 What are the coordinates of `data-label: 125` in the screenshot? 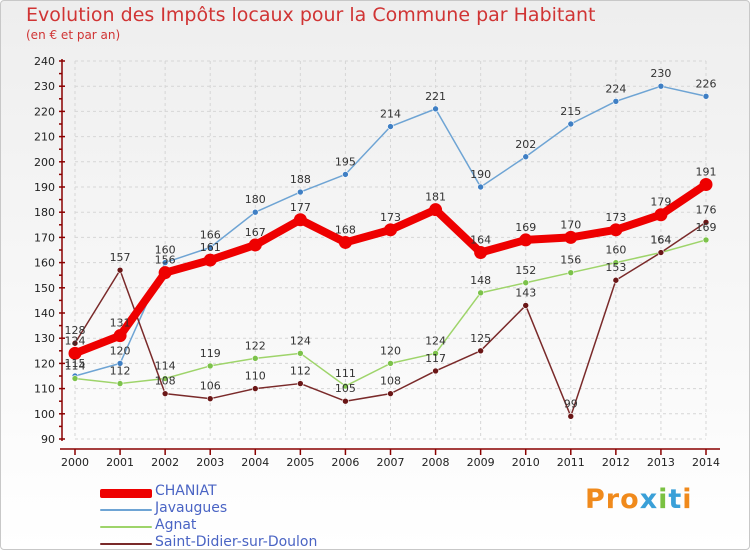 It's located at (480, 338).